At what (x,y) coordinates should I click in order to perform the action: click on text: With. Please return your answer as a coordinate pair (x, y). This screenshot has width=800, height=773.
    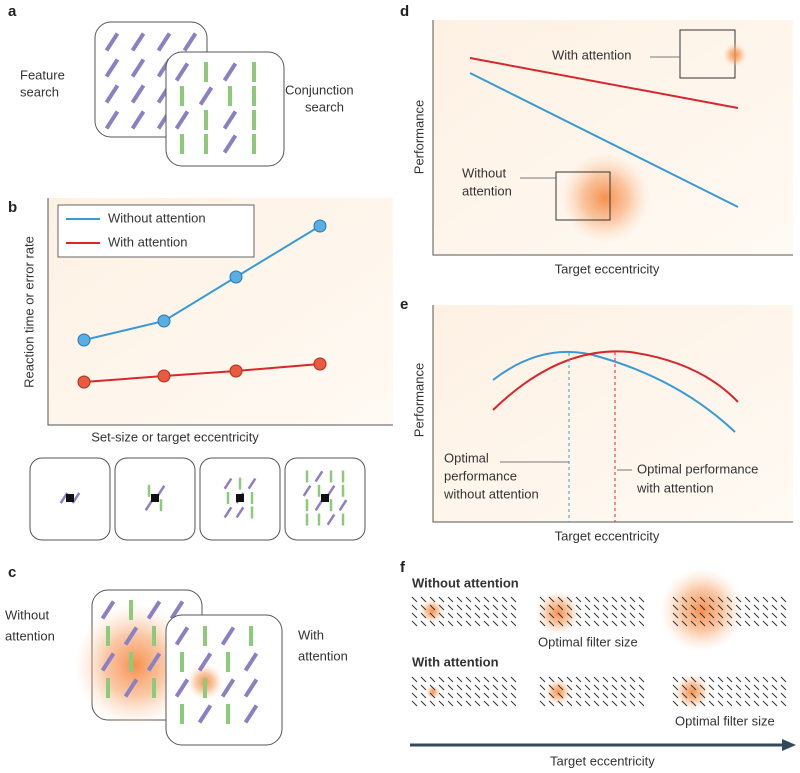
    Looking at the image, I should click on (311, 634).